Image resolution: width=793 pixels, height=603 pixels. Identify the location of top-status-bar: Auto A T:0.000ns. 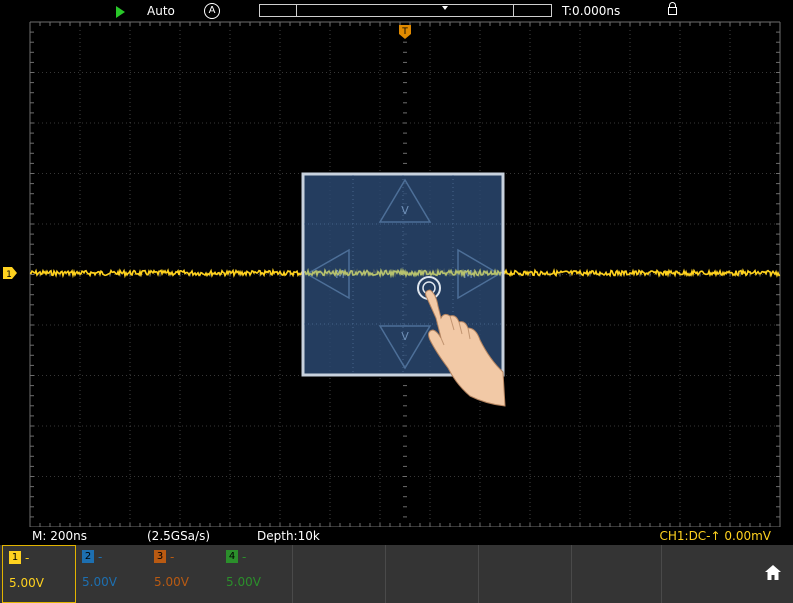
(396, 11).